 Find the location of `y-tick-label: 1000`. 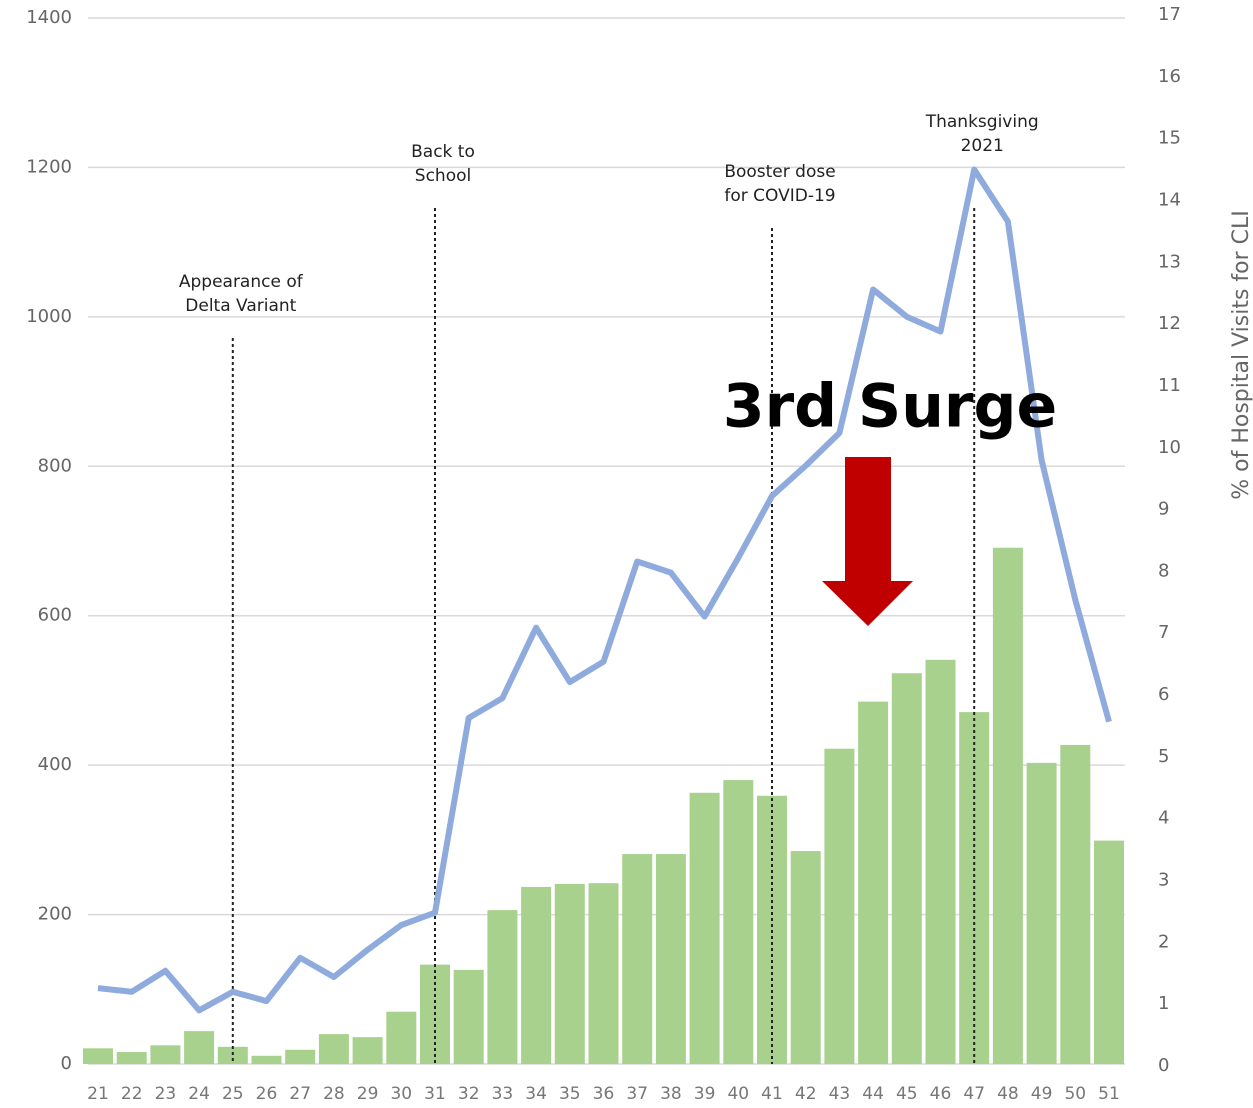

y-tick-label: 1000 is located at coordinates (49, 316).